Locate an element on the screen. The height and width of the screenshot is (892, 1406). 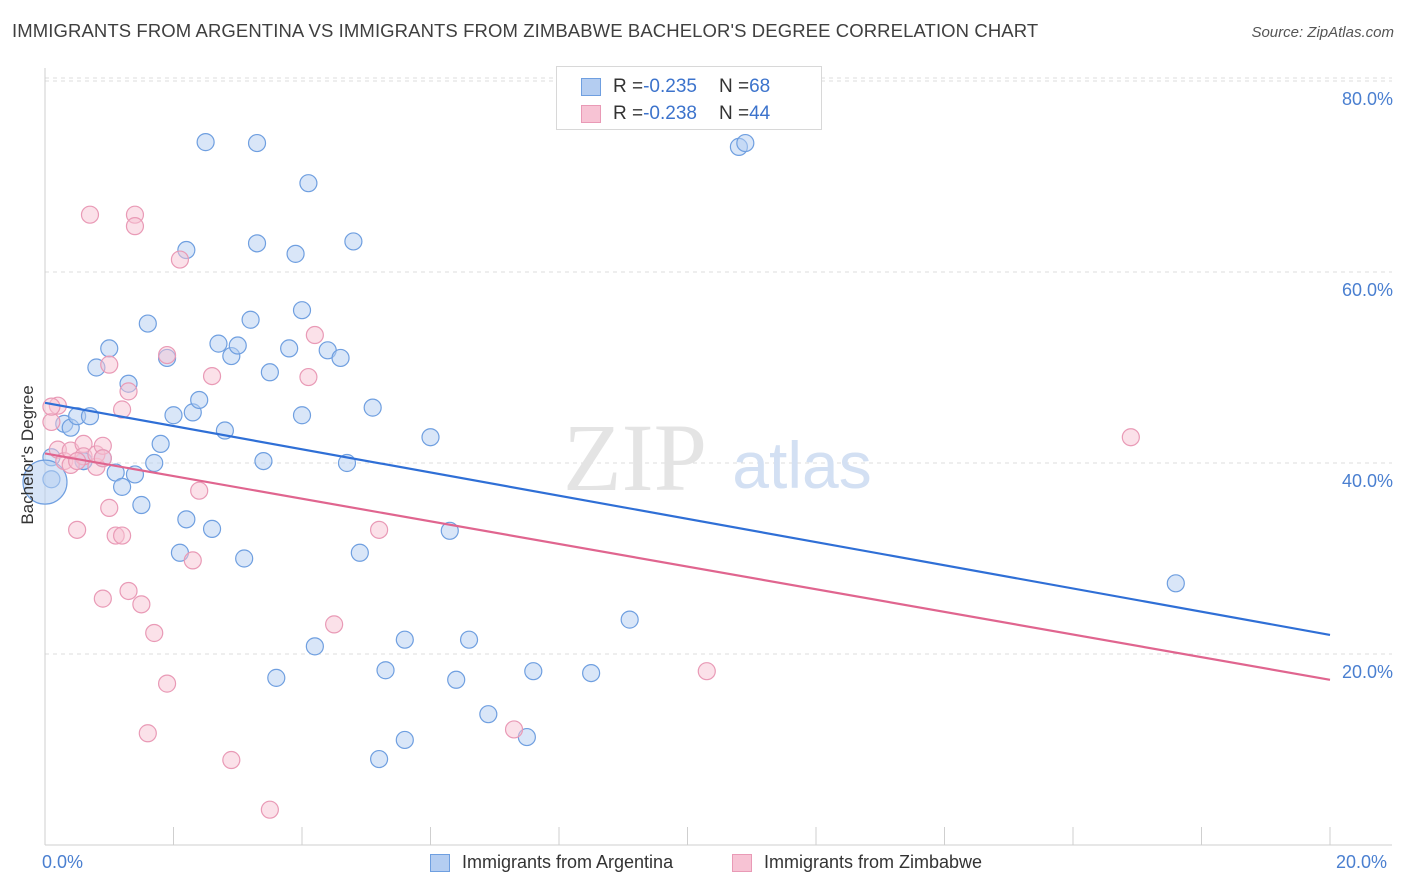
y-tick-label: 20.0% is located at coordinates (1367, 672).